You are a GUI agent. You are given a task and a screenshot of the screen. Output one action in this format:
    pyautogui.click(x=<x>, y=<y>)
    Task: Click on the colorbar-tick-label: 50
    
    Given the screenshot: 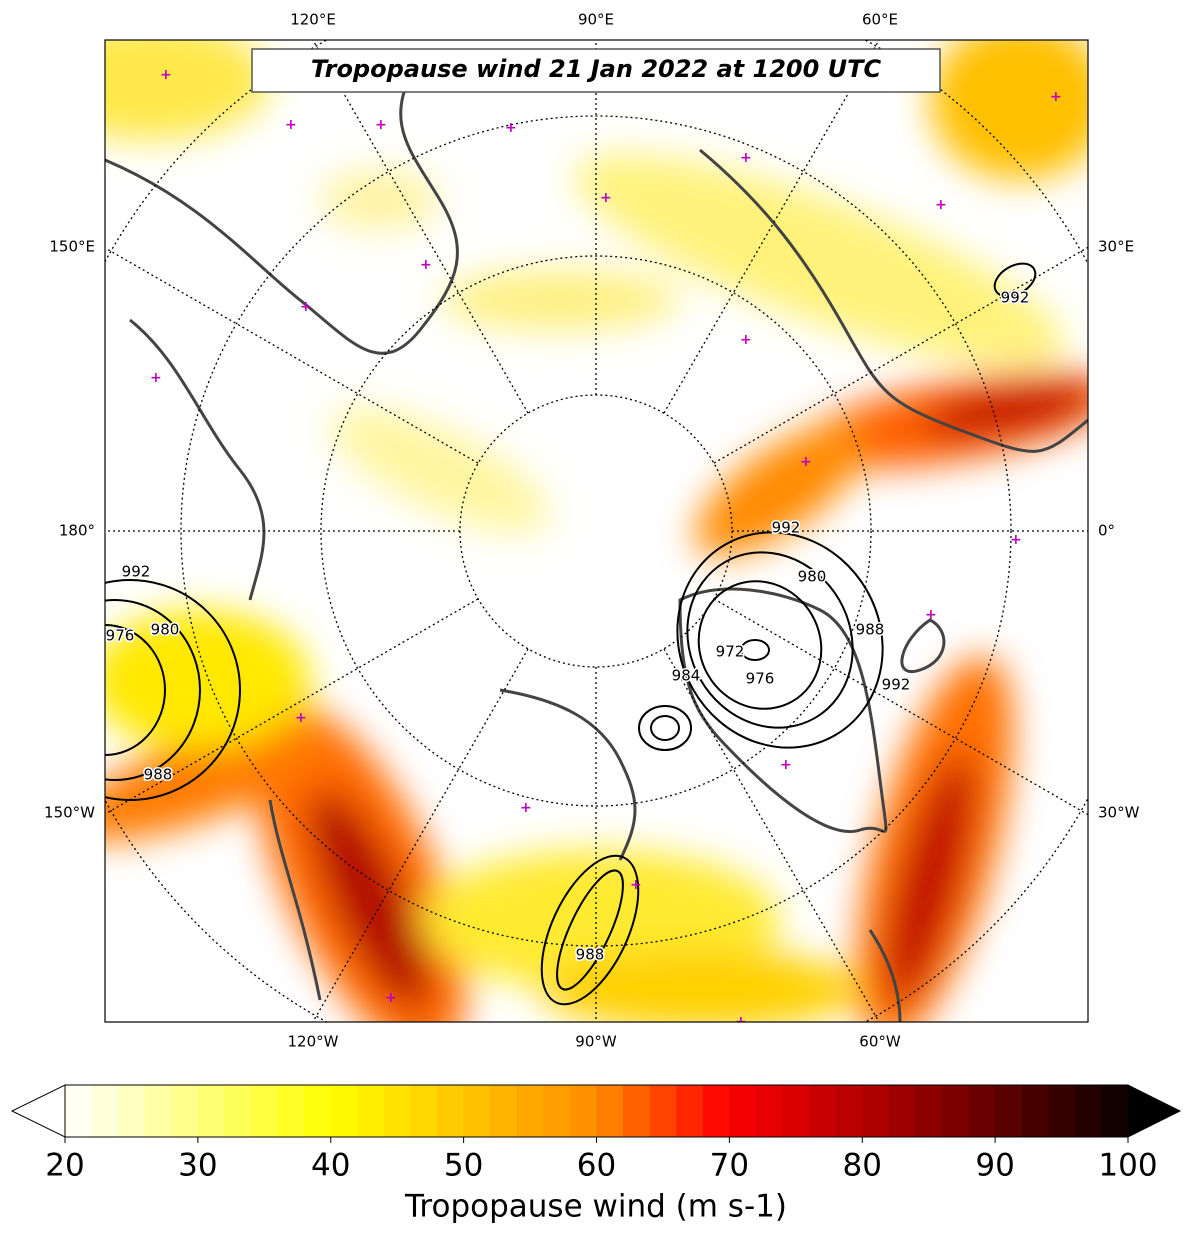 What is the action you would take?
    pyautogui.click(x=463, y=1166)
    